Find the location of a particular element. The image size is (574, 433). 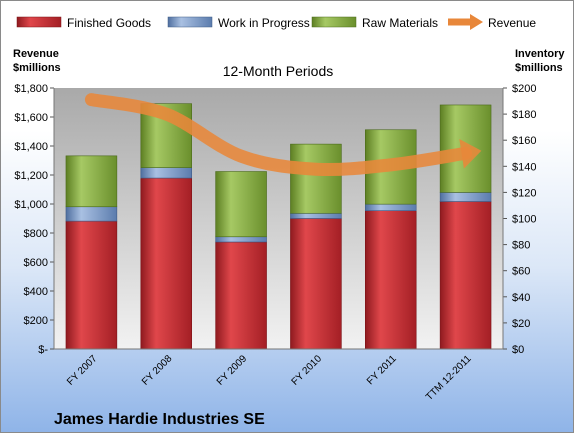

legend-swatch-raw-materials is located at coordinates (334, 22).